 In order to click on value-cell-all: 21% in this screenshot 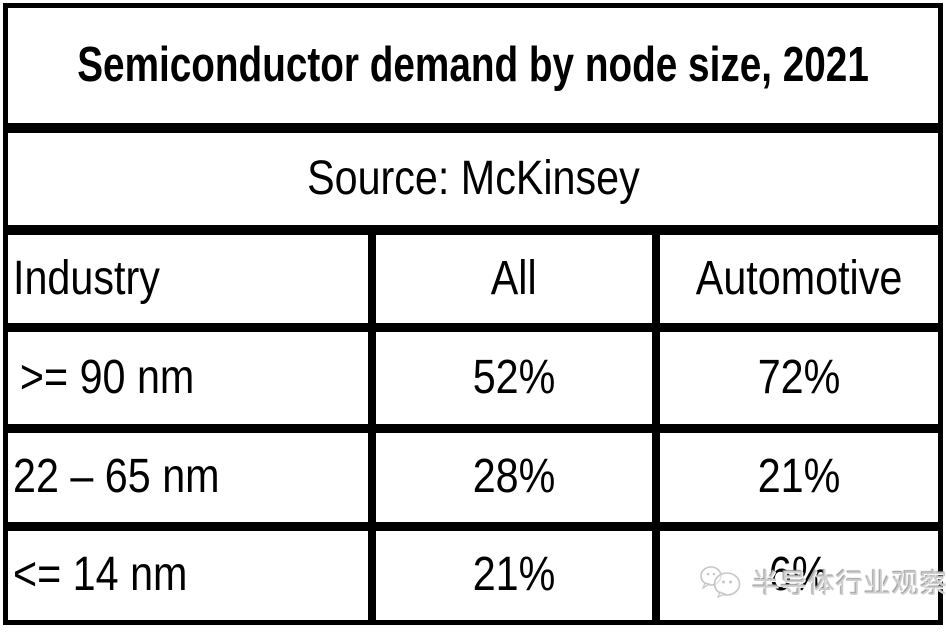, I will do `click(518, 575)`.